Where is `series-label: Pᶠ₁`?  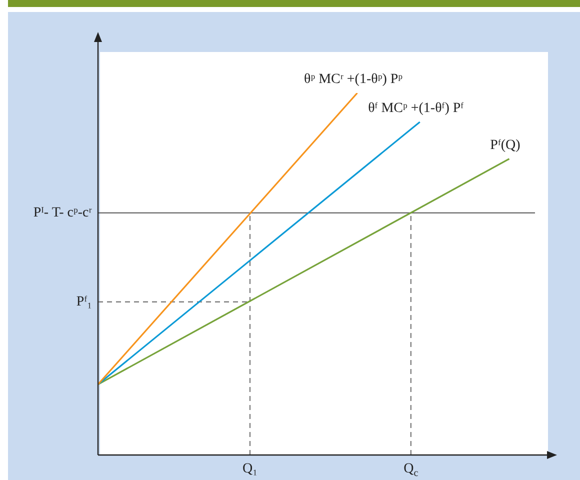
series-label: Pᶠ₁ is located at coordinates (84, 302).